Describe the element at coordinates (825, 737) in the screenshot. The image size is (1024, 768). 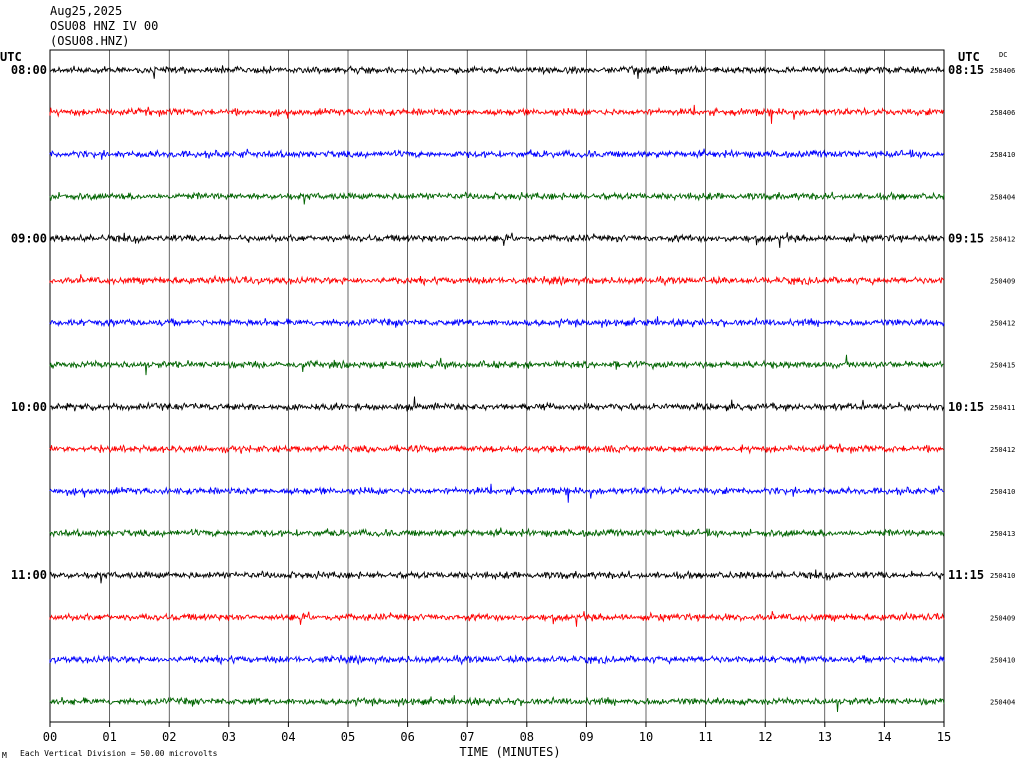
I see `x-tick-label: 13` at that location.